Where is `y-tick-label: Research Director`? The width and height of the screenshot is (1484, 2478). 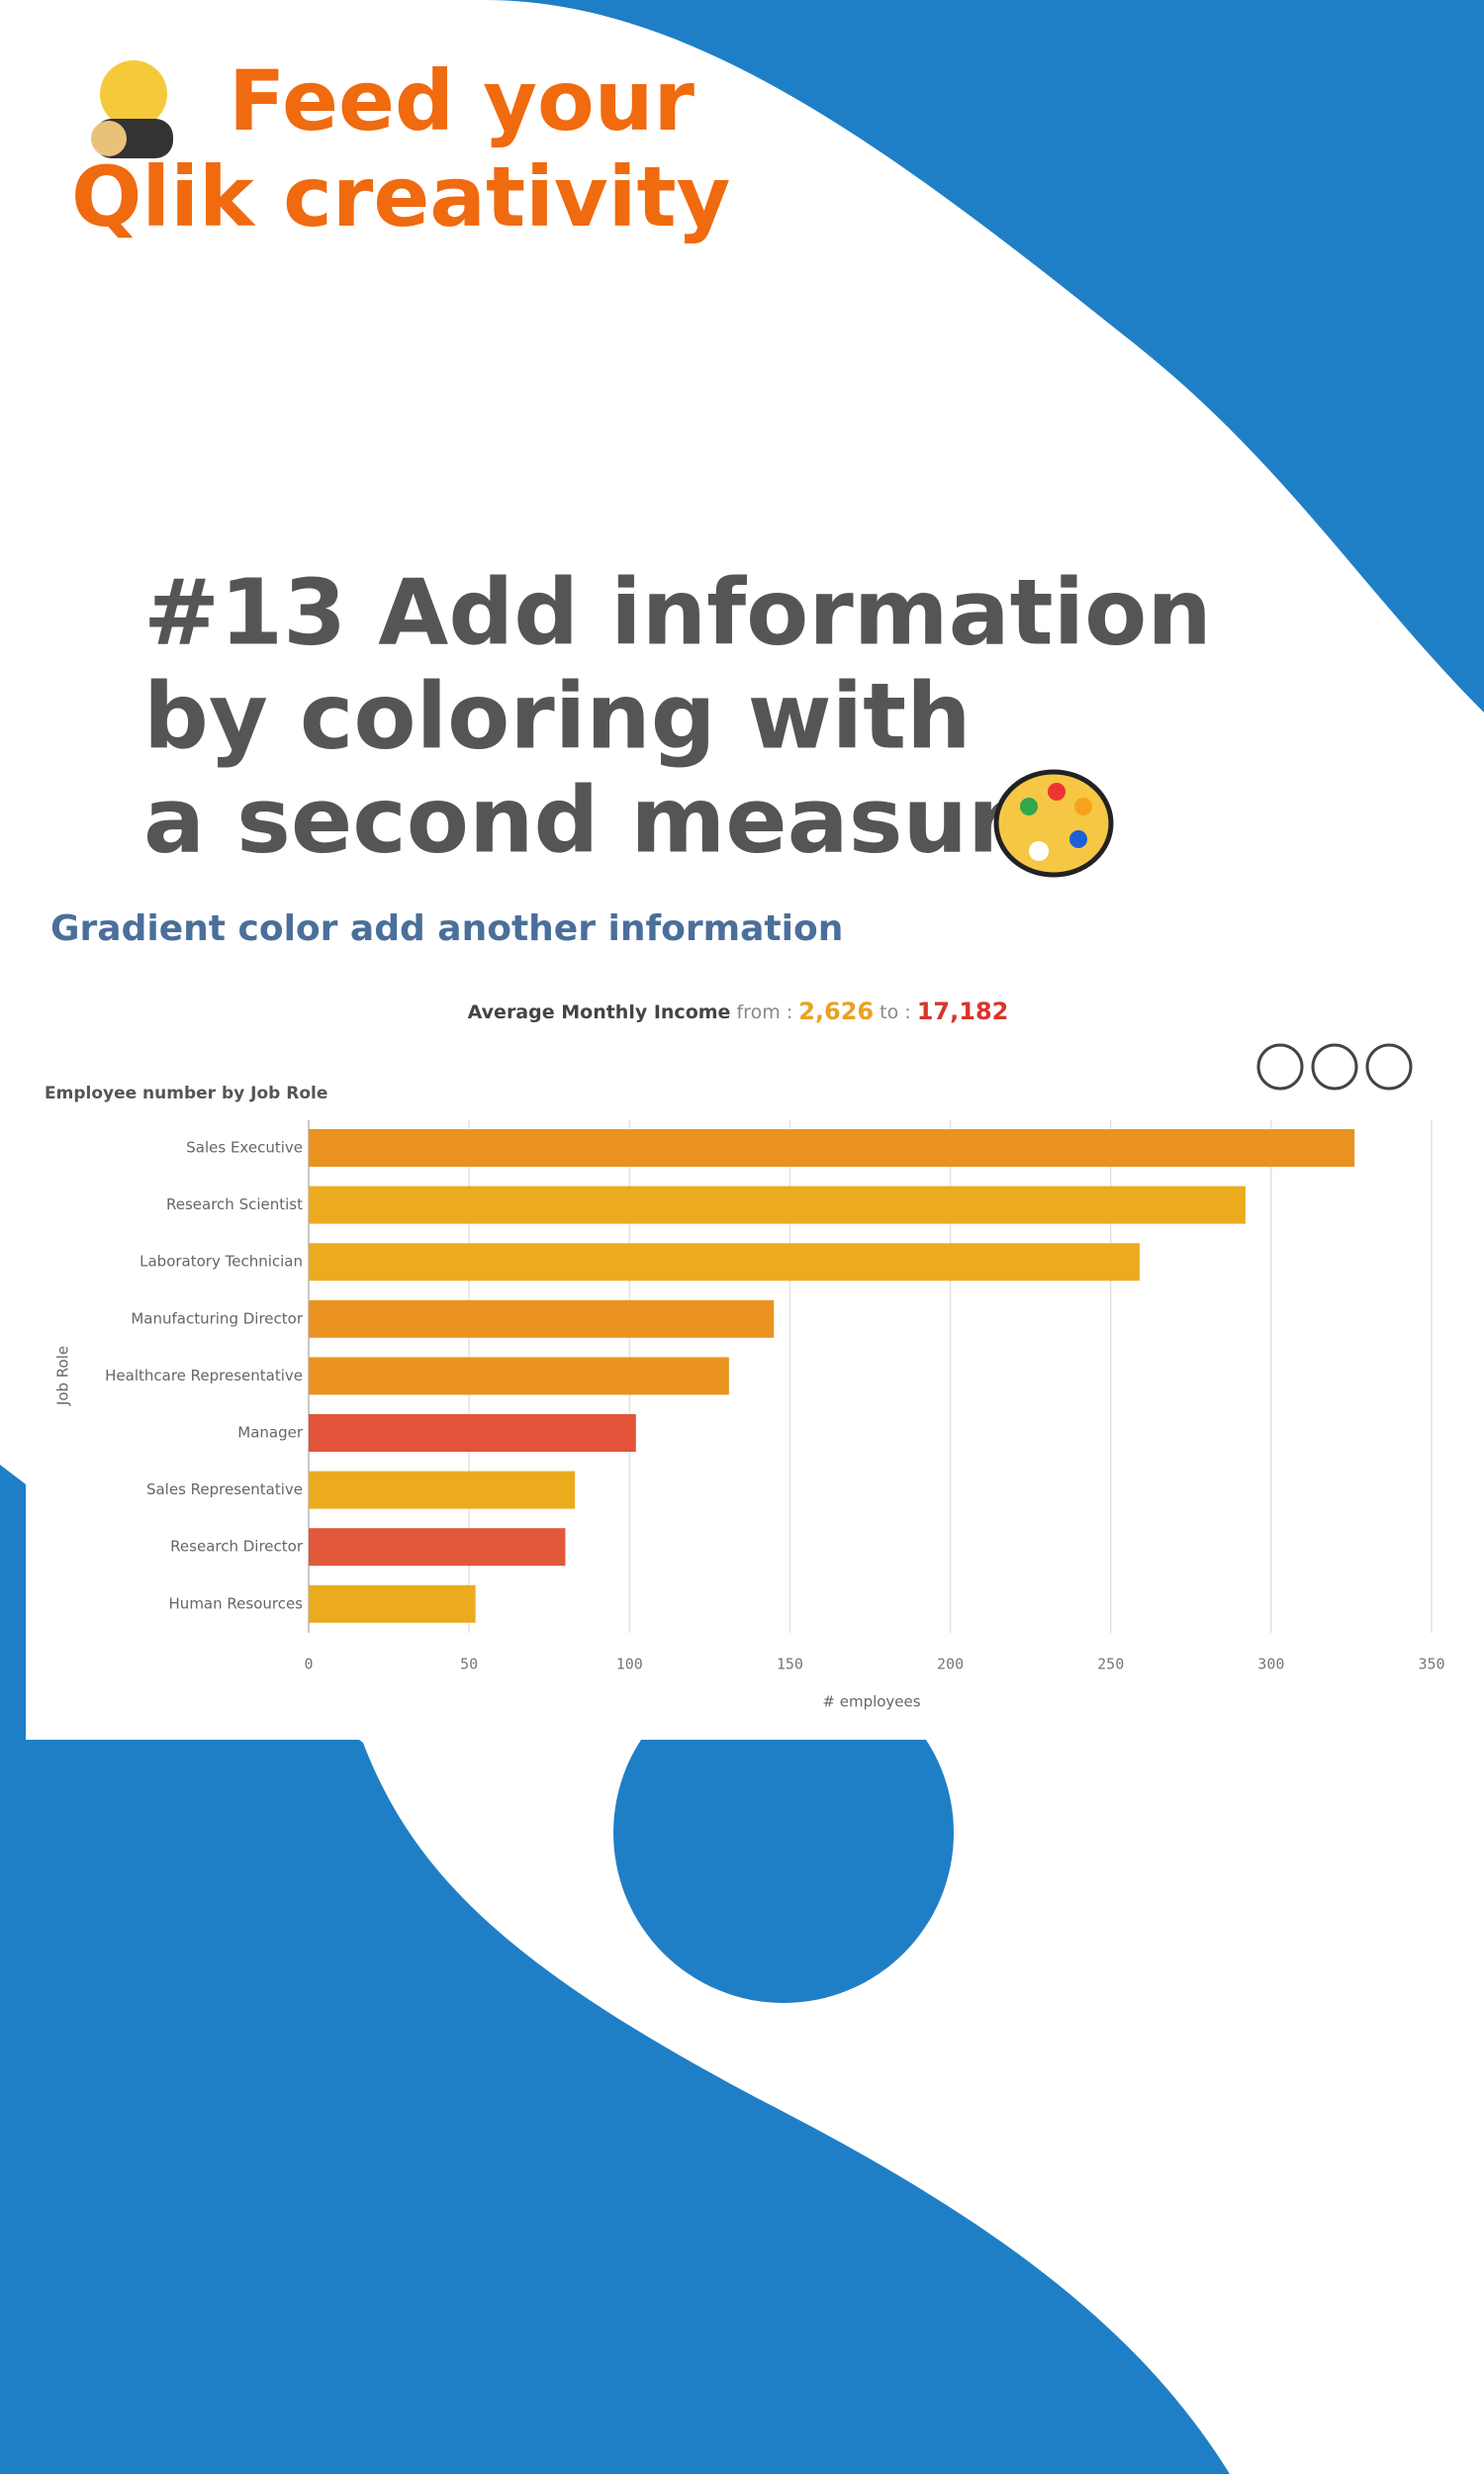 y-tick-label: Research Director is located at coordinates (237, 1547).